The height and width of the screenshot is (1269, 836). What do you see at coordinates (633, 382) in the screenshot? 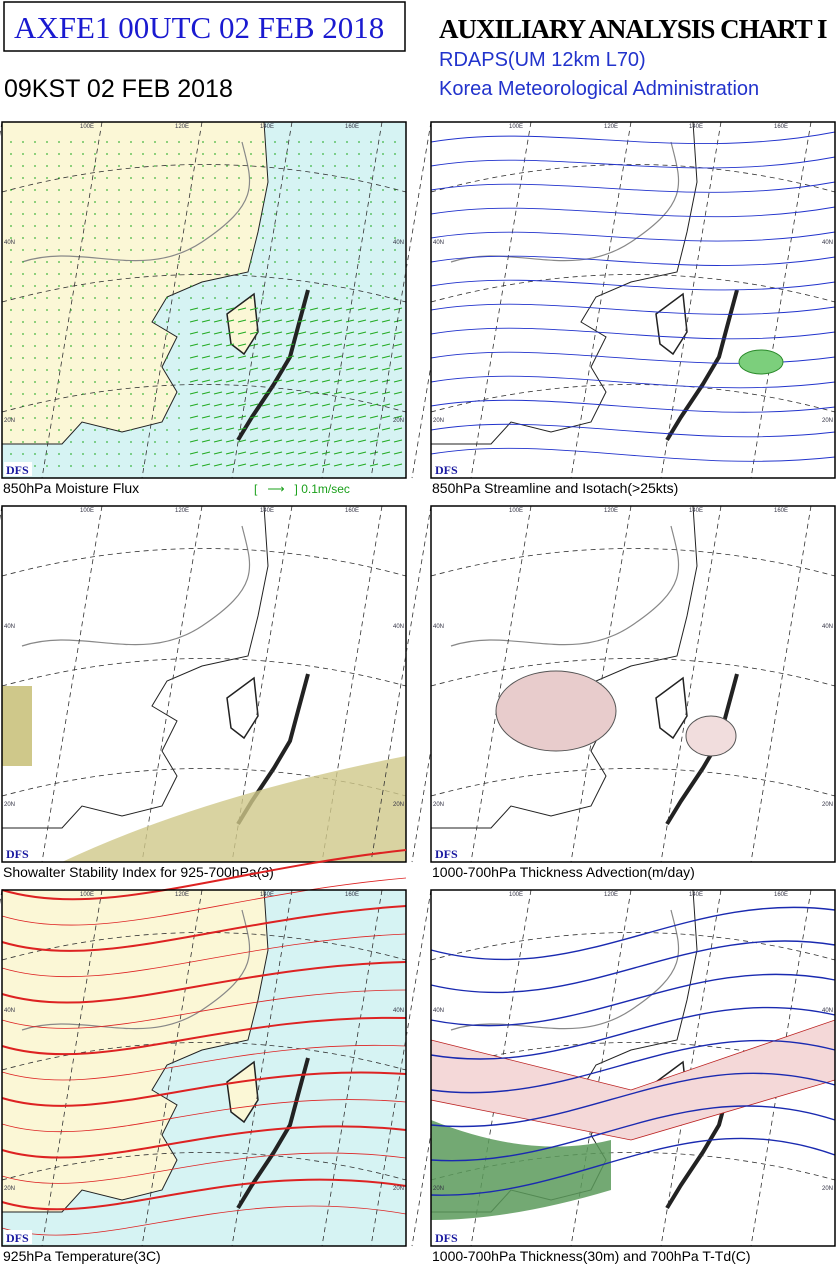
I see `streamline` at bounding box center [633, 382].